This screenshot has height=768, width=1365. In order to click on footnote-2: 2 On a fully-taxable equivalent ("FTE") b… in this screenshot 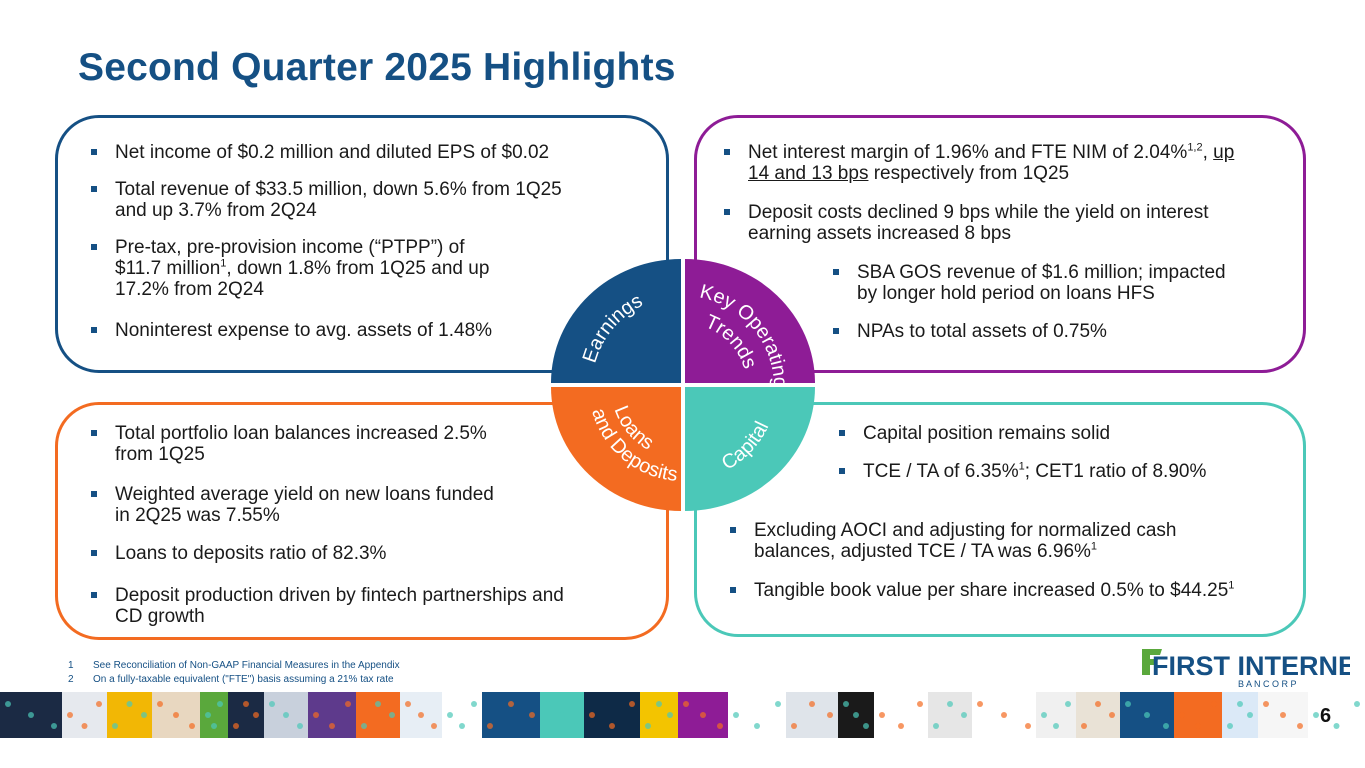, I will do `click(231, 679)`.